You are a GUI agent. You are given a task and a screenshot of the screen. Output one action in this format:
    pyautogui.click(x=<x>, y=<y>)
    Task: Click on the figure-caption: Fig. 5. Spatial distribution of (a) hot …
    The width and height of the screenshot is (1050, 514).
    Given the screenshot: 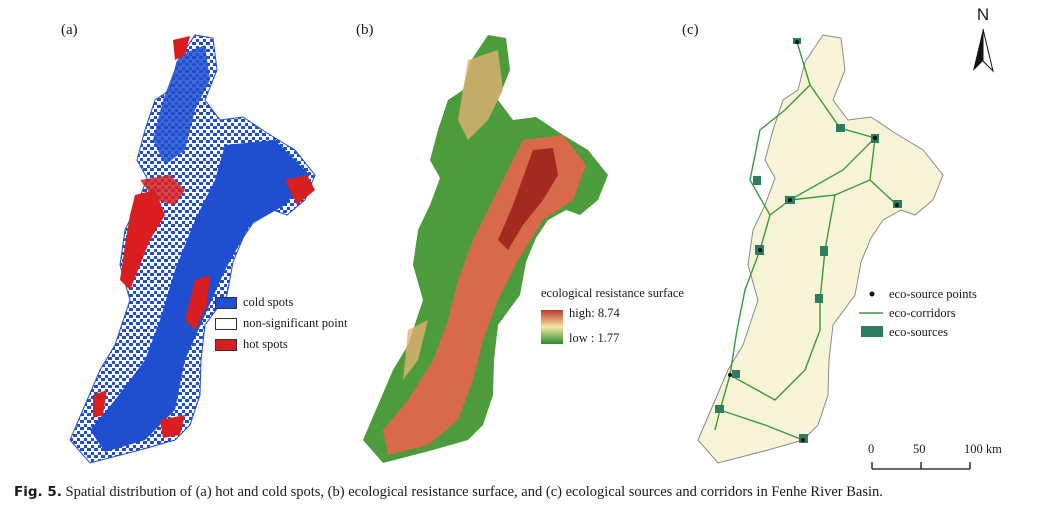 What is the action you would take?
    pyautogui.click(x=529, y=492)
    